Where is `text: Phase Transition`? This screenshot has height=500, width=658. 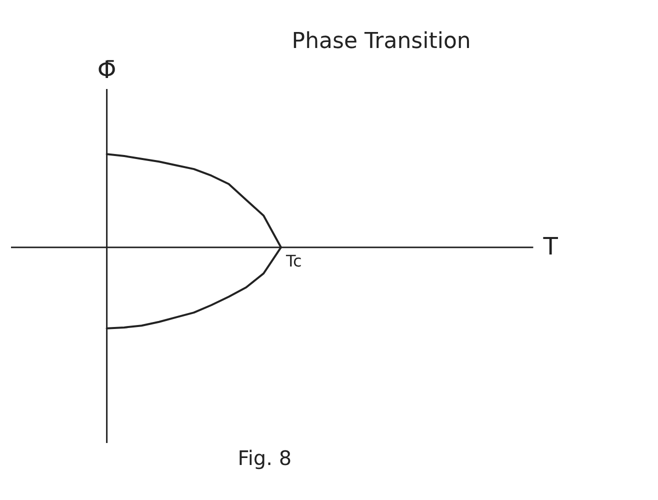 text: Phase Transition is located at coordinates (381, 41).